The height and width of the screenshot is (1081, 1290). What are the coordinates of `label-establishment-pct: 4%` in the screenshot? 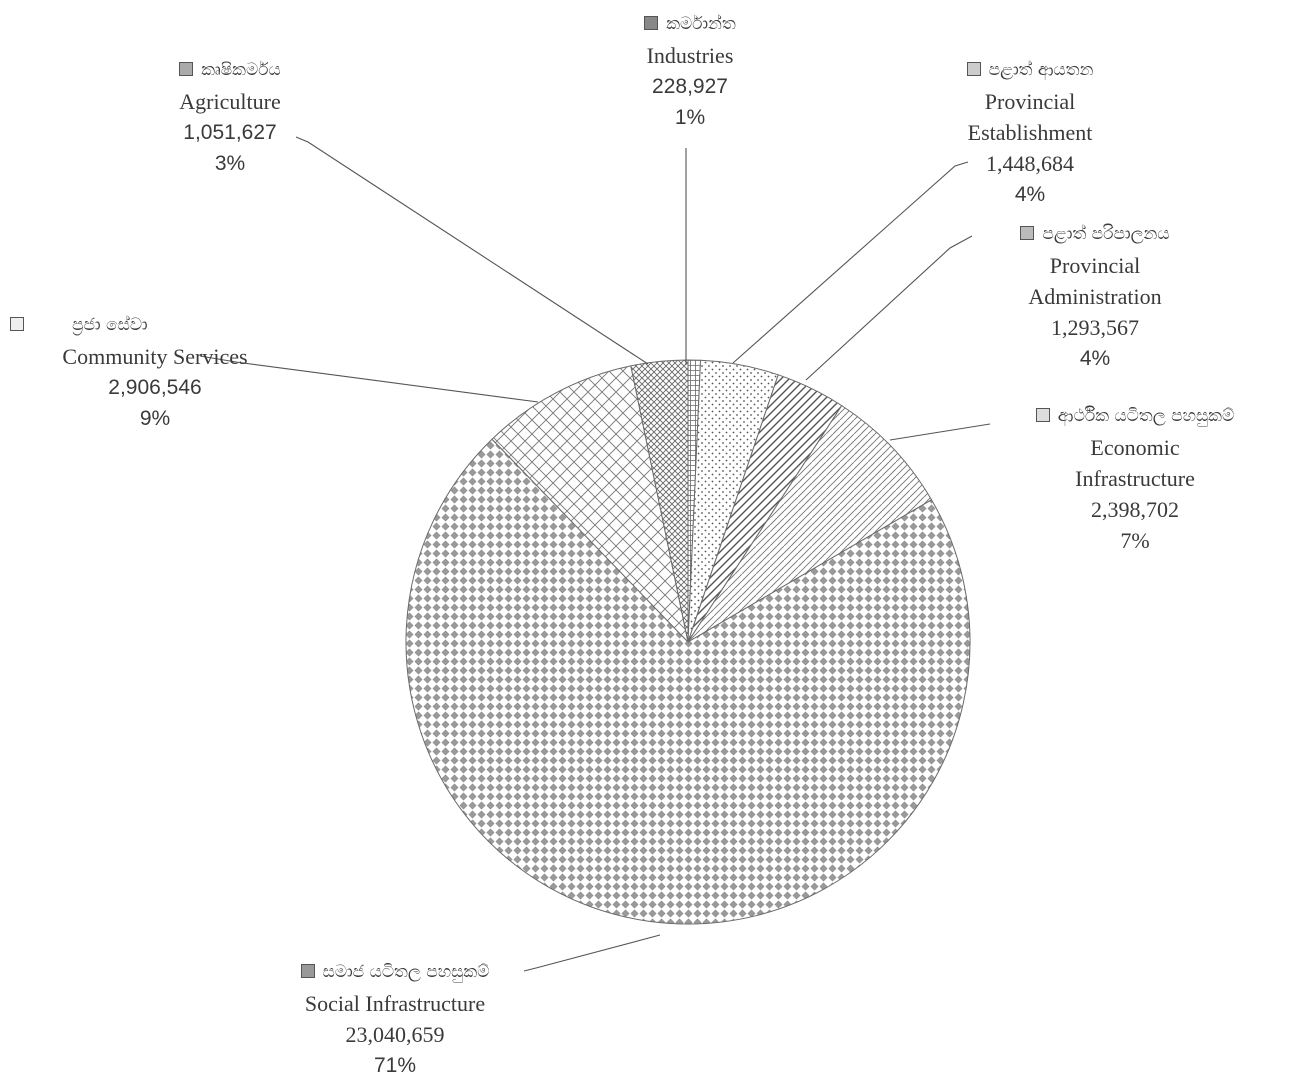 It's located at (1030, 194).